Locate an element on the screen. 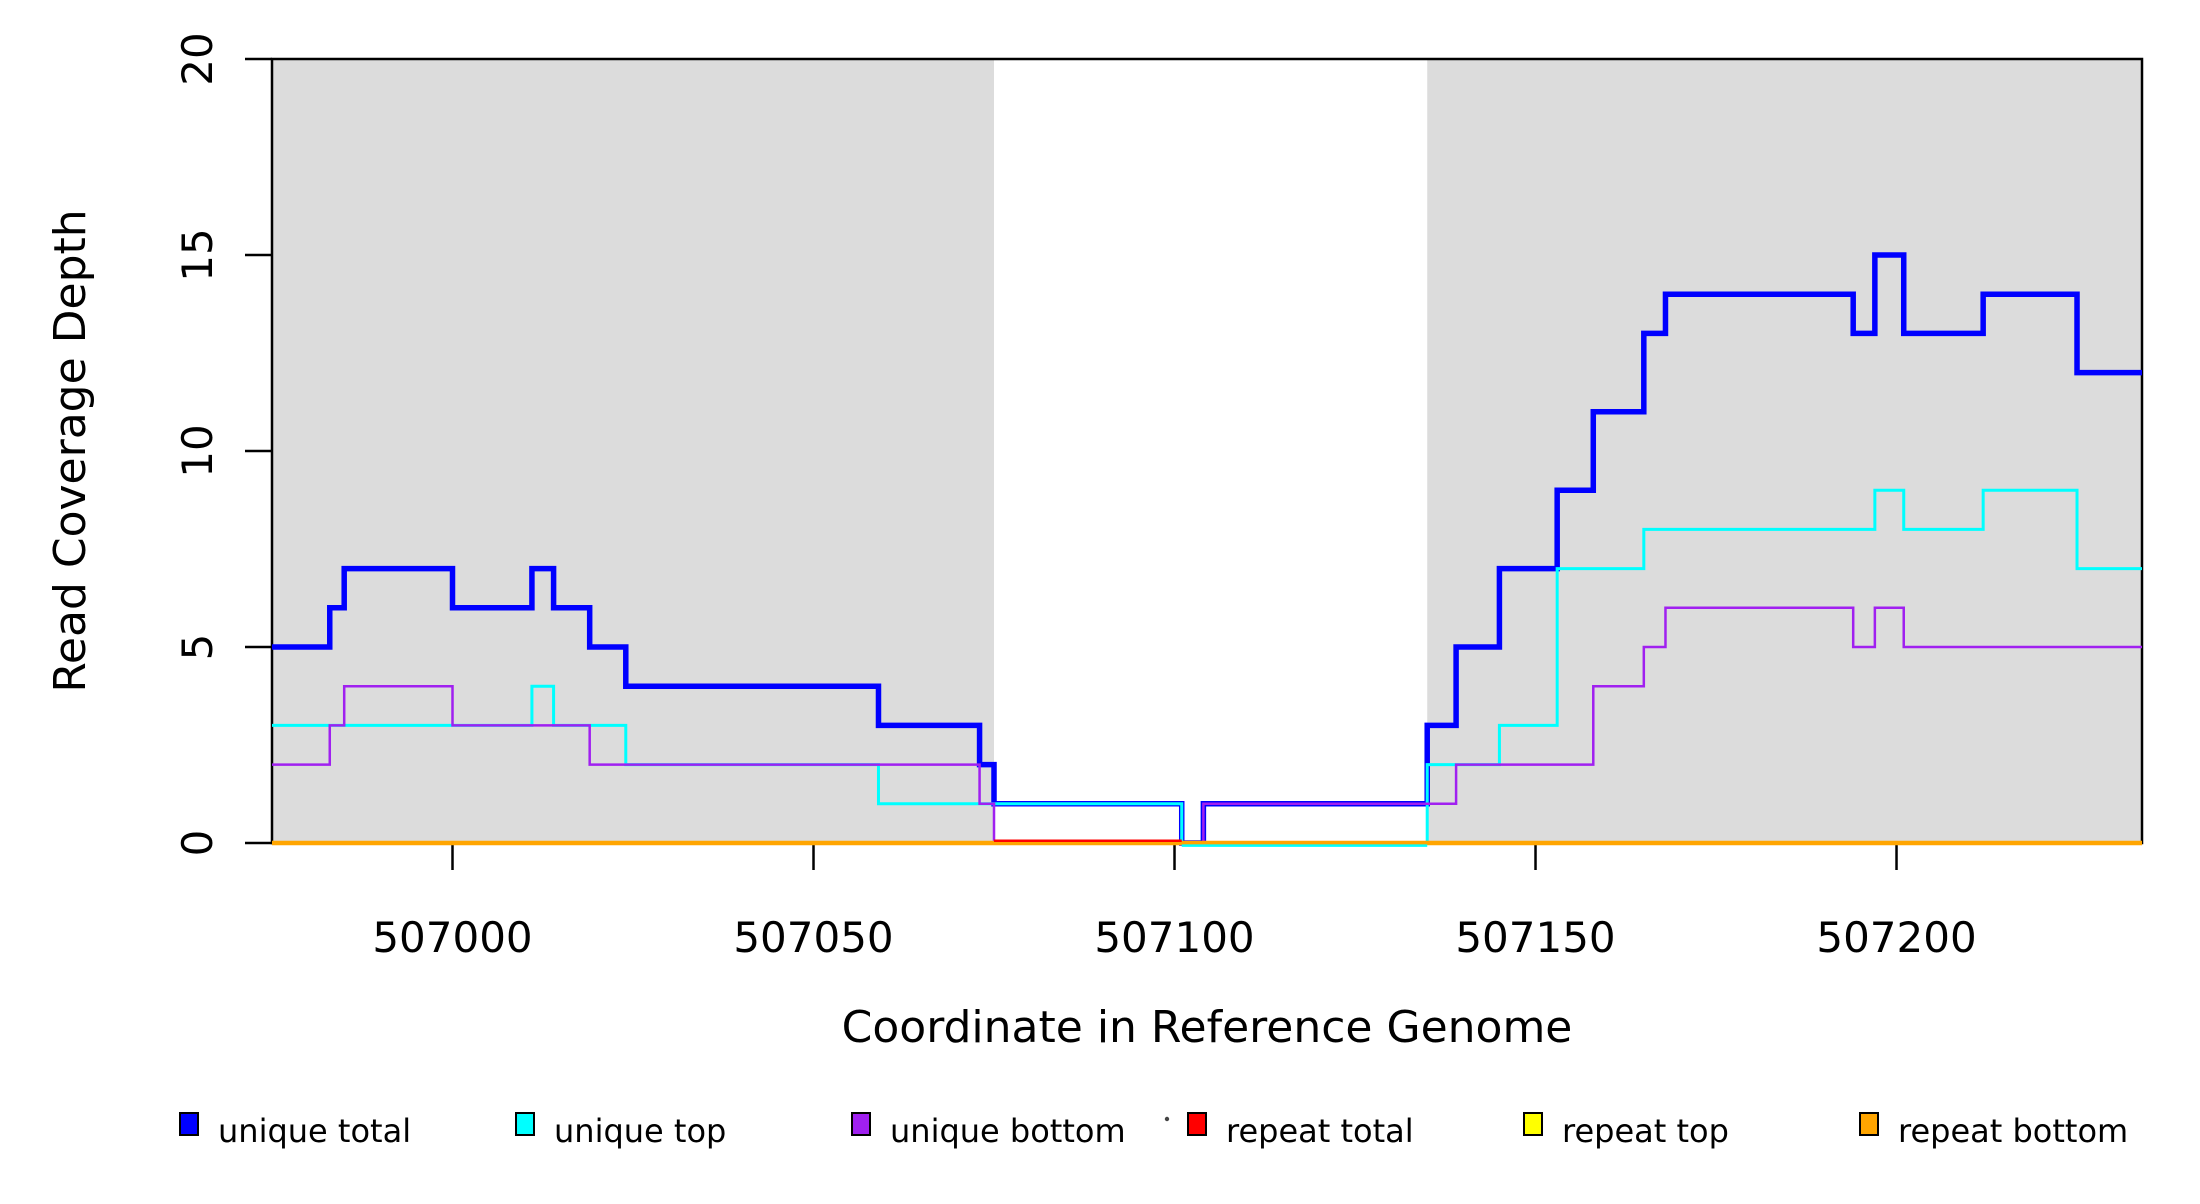 The width and height of the screenshot is (2200, 1204). legend-label: repeat total is located at coordinates (1320, 1131).